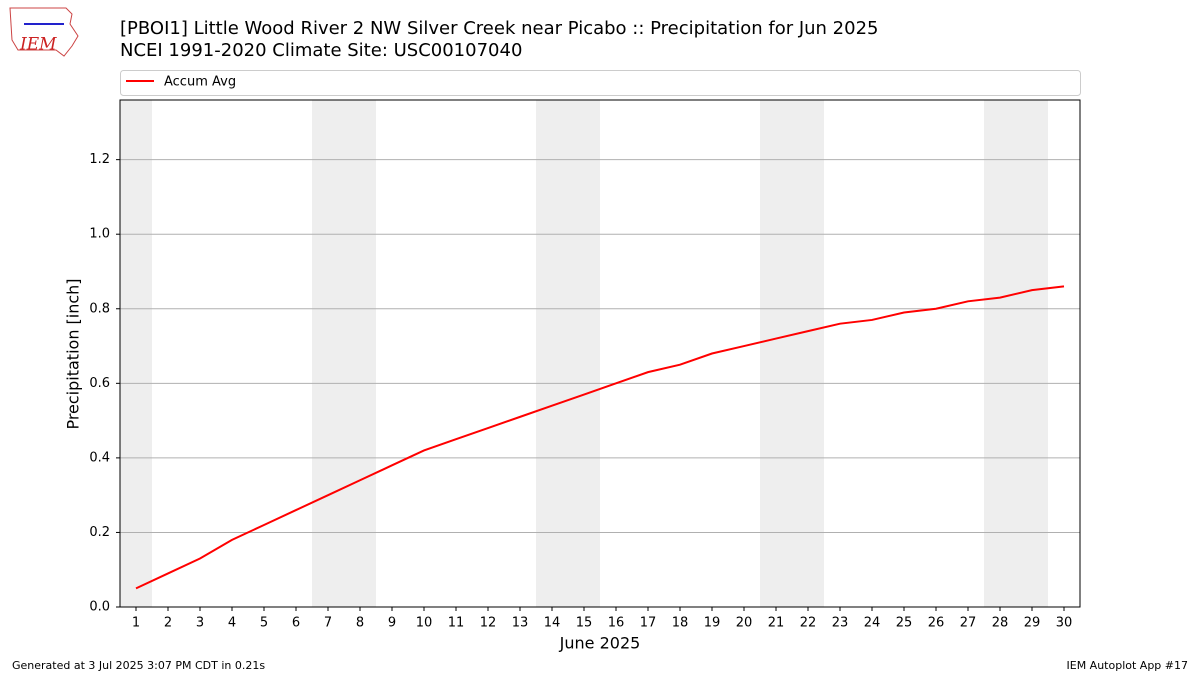  What do you see at coordinates (872, 623) in the screenshot?
I see `x-tick-label: 24` at bounding box center [872, 623].